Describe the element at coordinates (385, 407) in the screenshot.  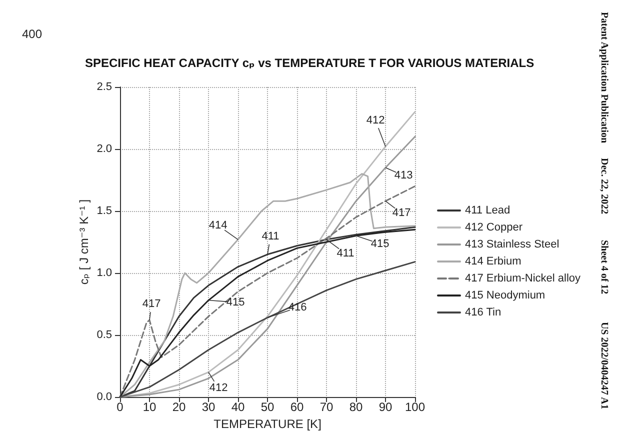
I see `x-tick-label: 90` at that location.